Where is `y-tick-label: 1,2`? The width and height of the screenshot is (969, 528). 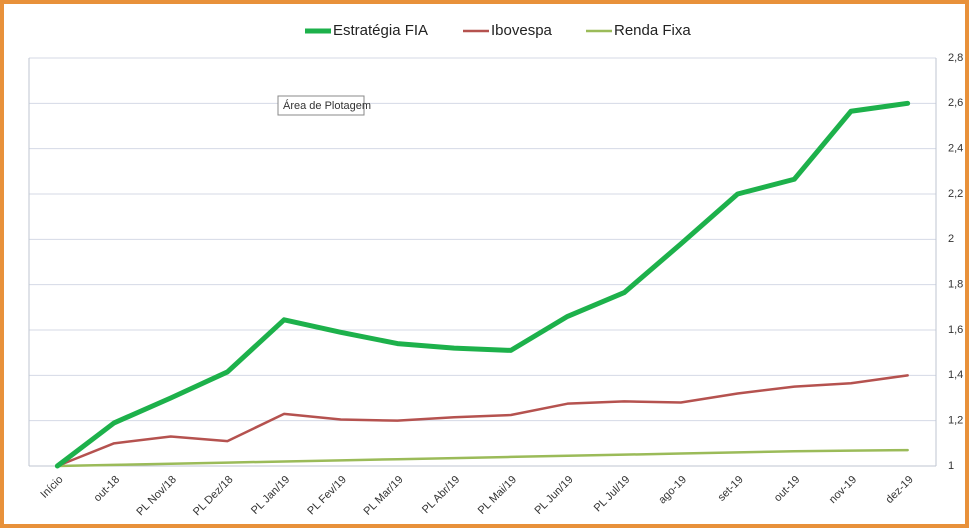 y-tick-label: 1,2 is located at coordinates (955, 421).